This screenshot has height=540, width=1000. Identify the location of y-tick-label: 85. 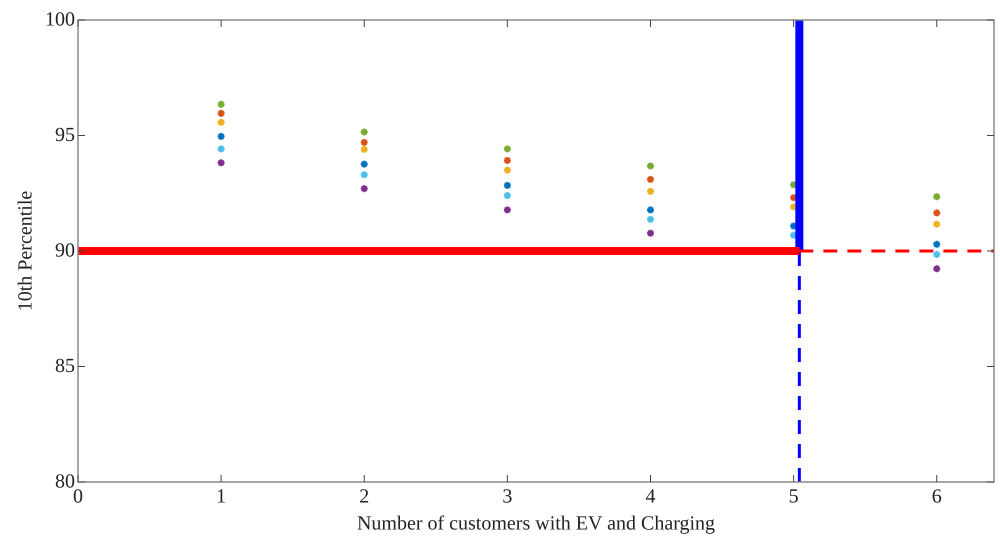
(65, 365).